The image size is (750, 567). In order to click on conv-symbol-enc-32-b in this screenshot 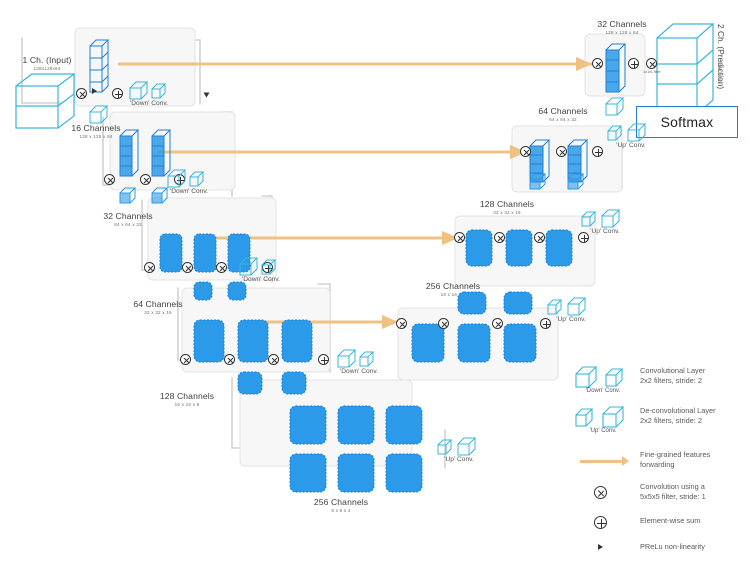, I will do `click(145, 179)`.